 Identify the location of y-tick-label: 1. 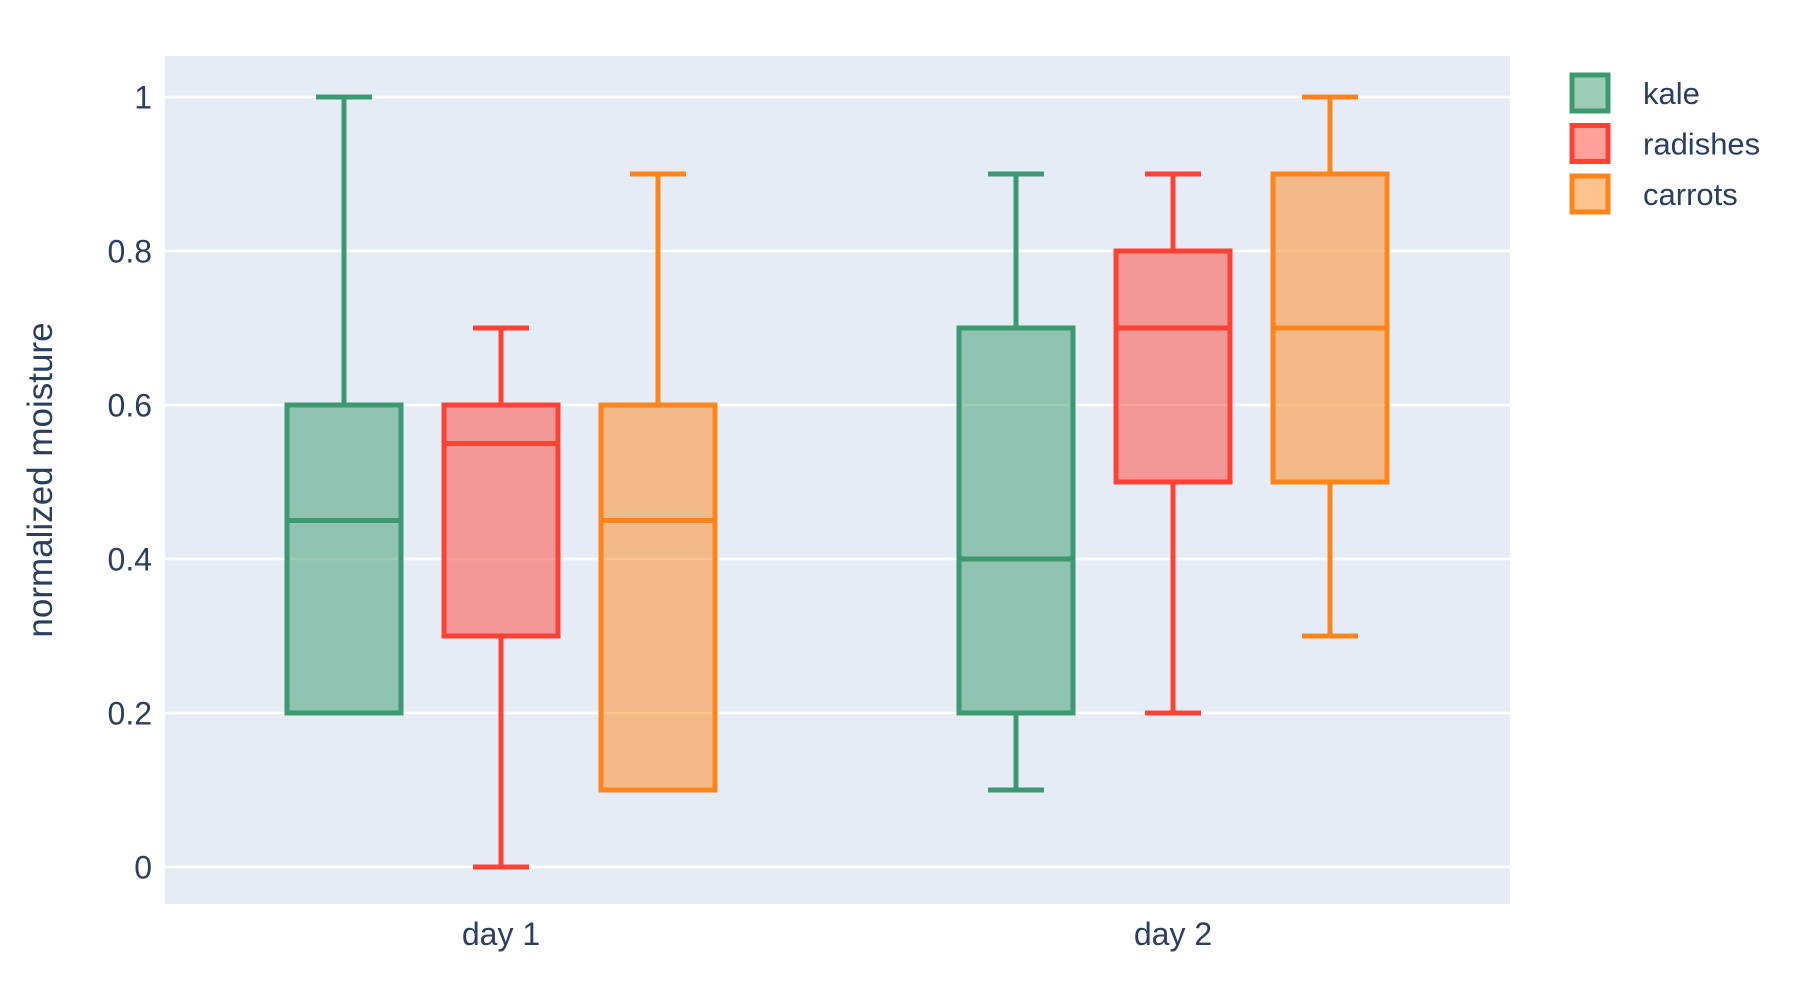
(143, 98).